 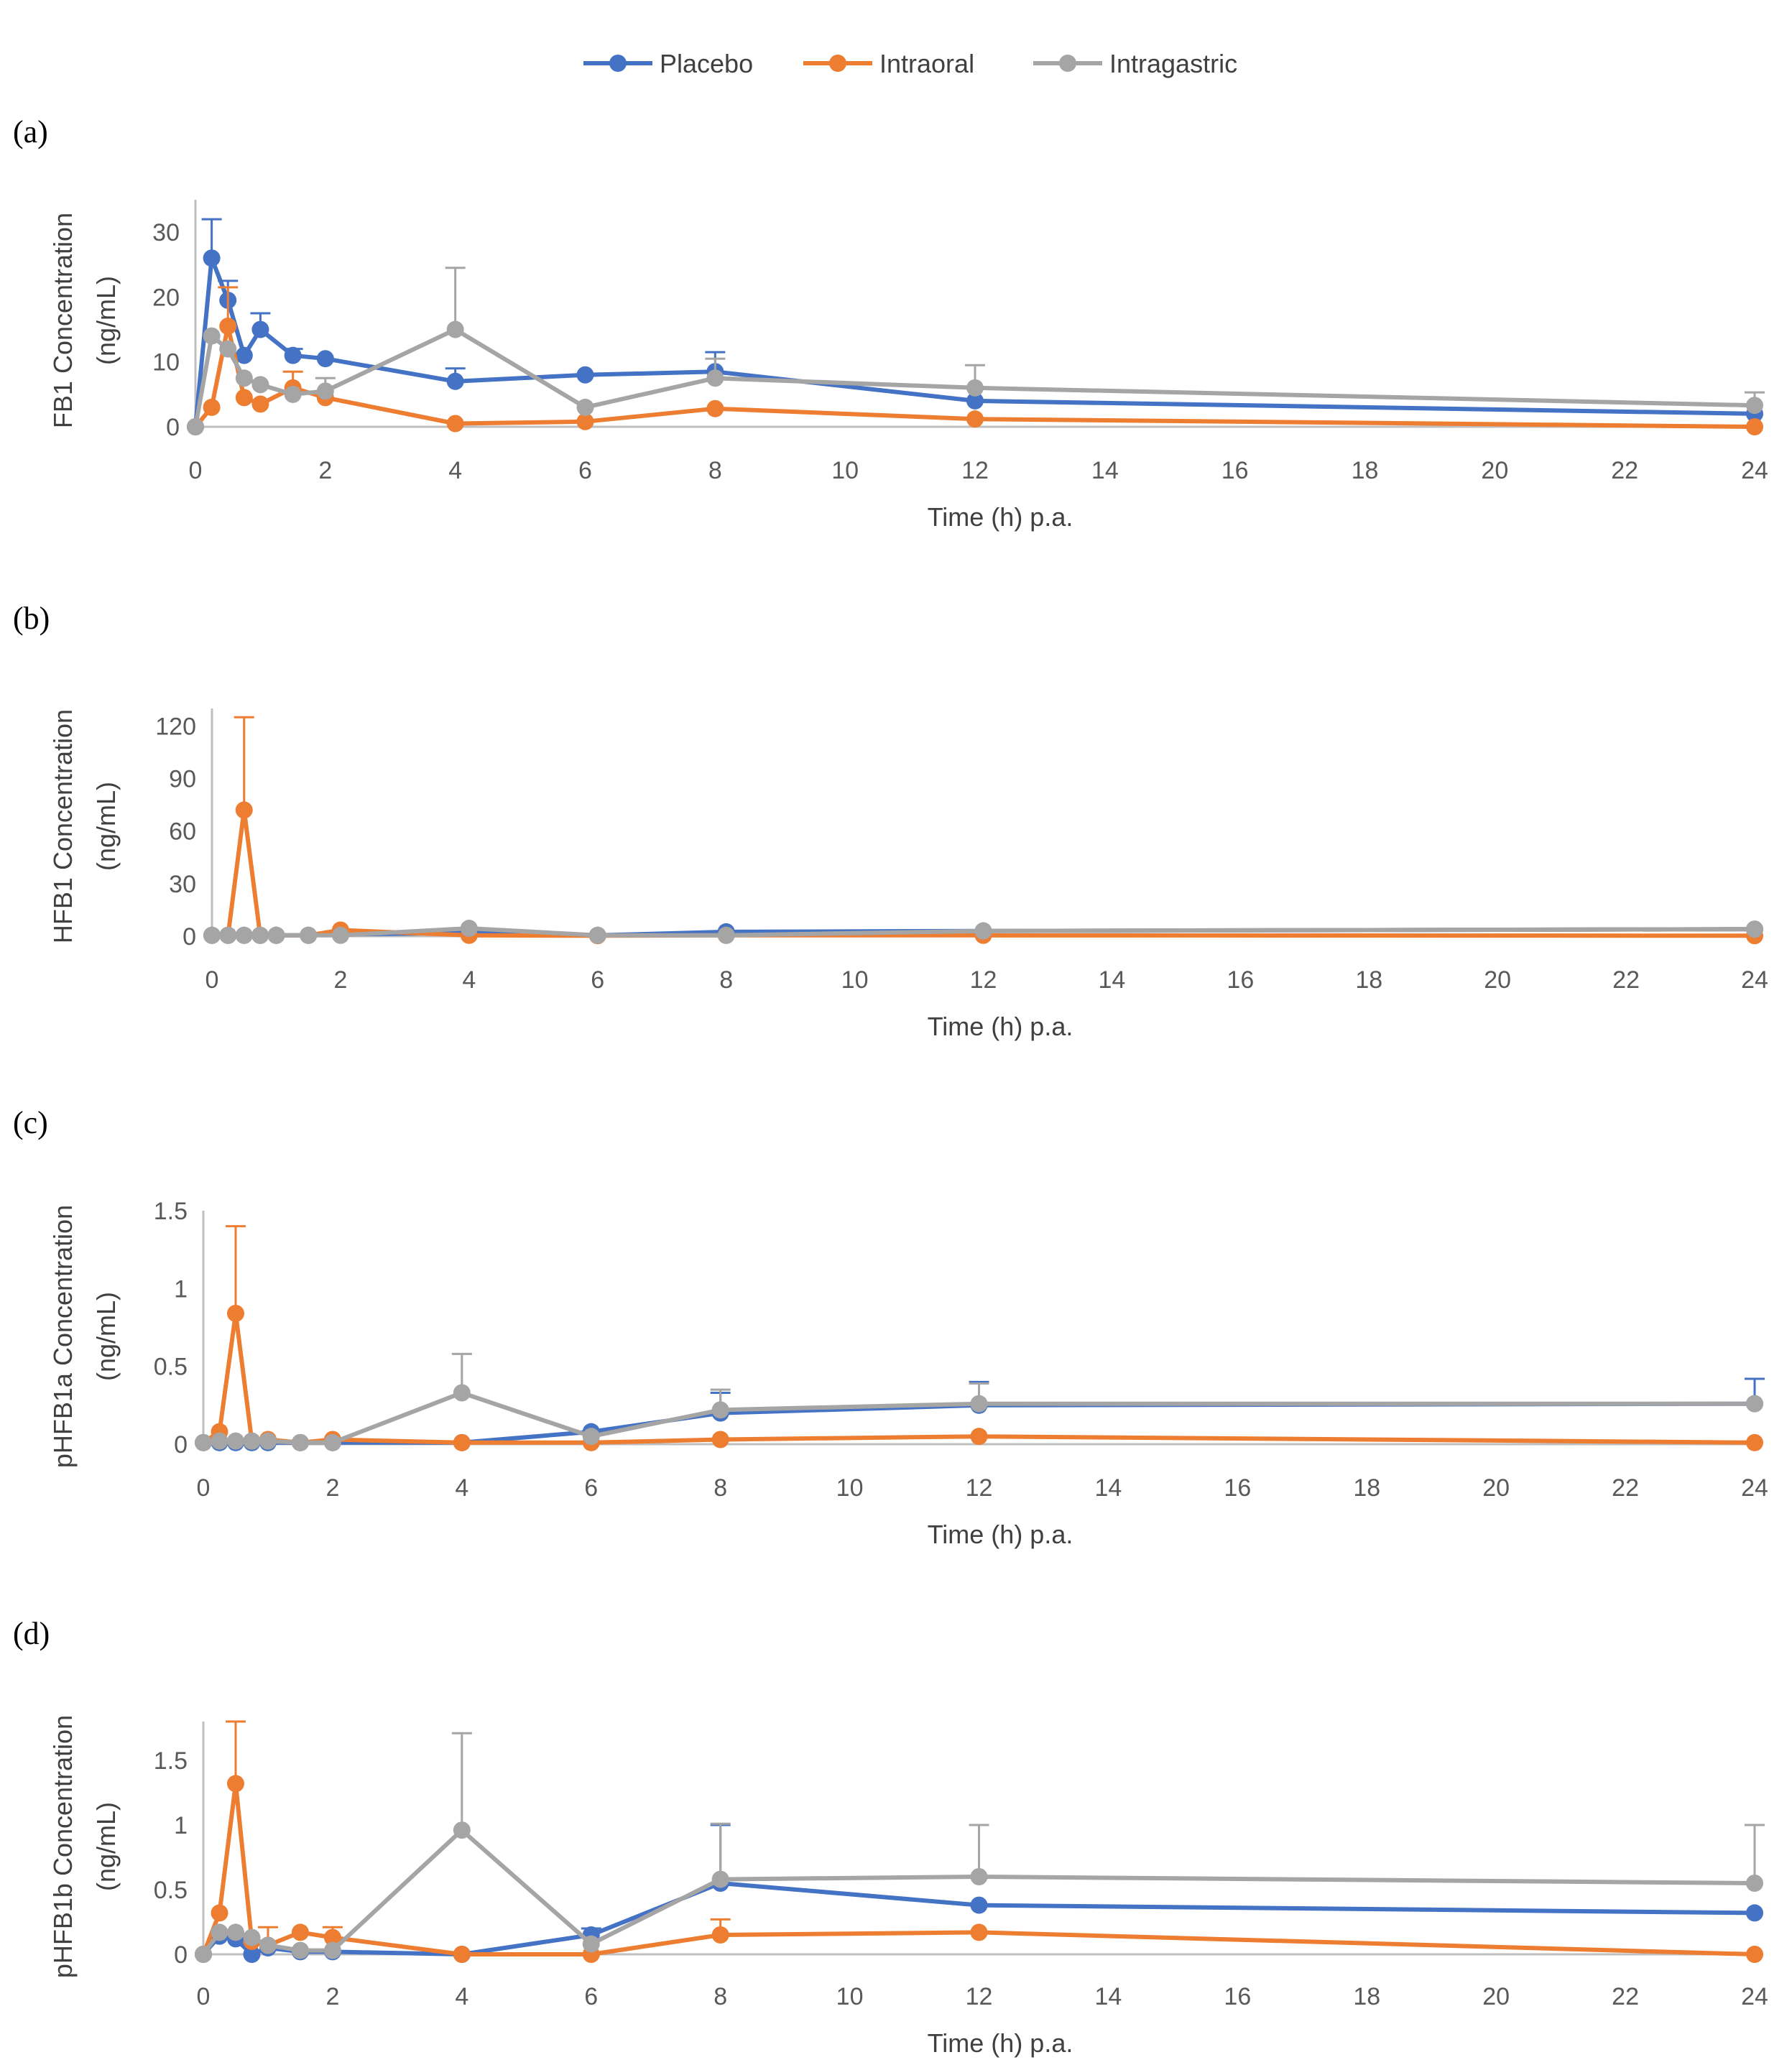 What do you see at coordinates (166, 297) in the screenshot?
I see `y-tick-label: 20` at bounding box center [166, 297].